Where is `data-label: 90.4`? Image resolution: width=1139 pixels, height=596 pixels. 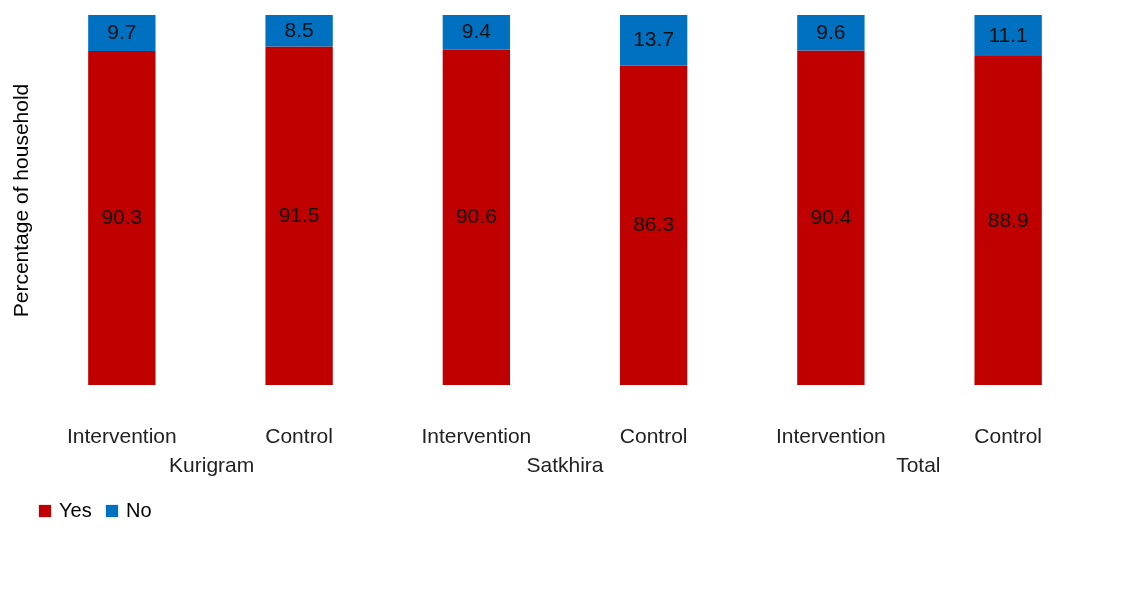 data-label: 90.4 is located at coordinates (831, 216).